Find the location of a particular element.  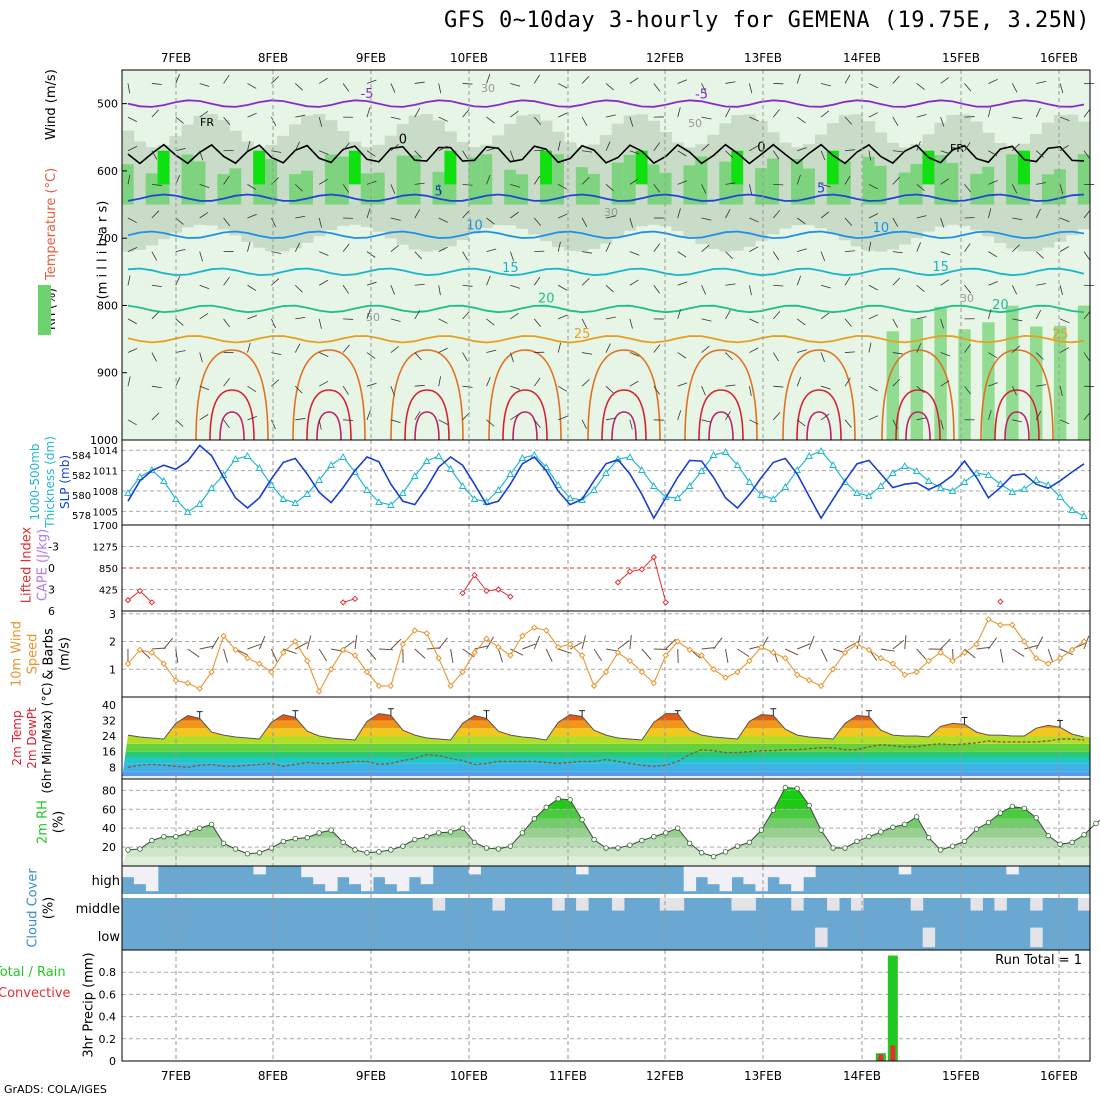

cape-tick-label: 1275 is located at coordinates (105, 548).